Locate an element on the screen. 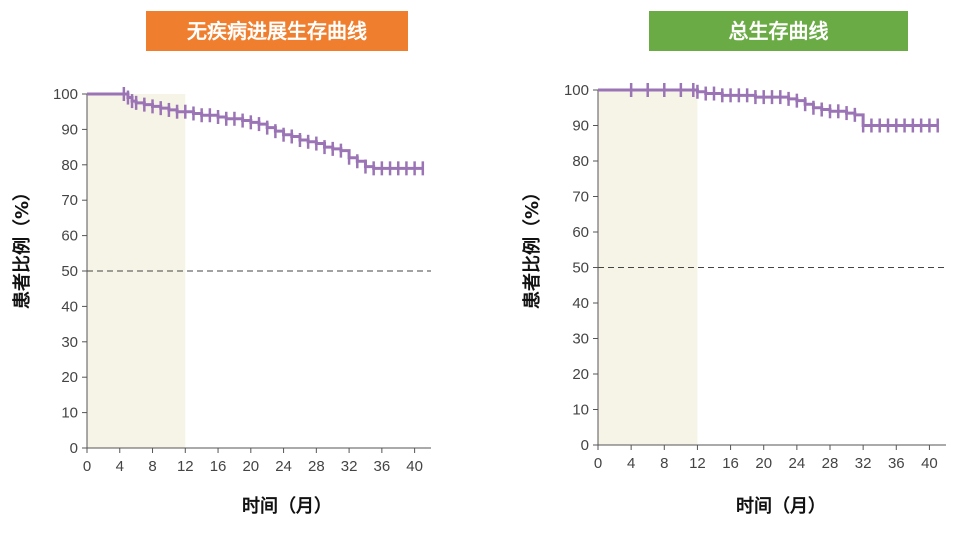 The image size is (960, 533). chart-title-pfs: 无疾病进展生存曲线 is located at coordinates (277, 31).